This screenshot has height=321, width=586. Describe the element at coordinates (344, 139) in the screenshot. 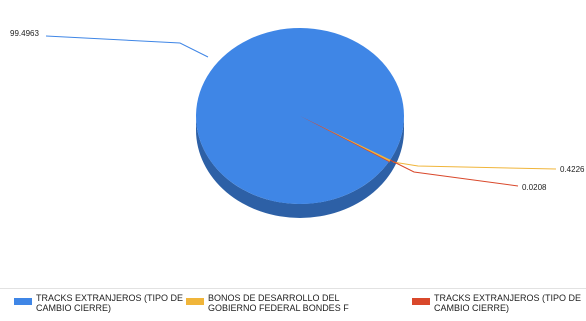

I see `pie-slice` at that location.